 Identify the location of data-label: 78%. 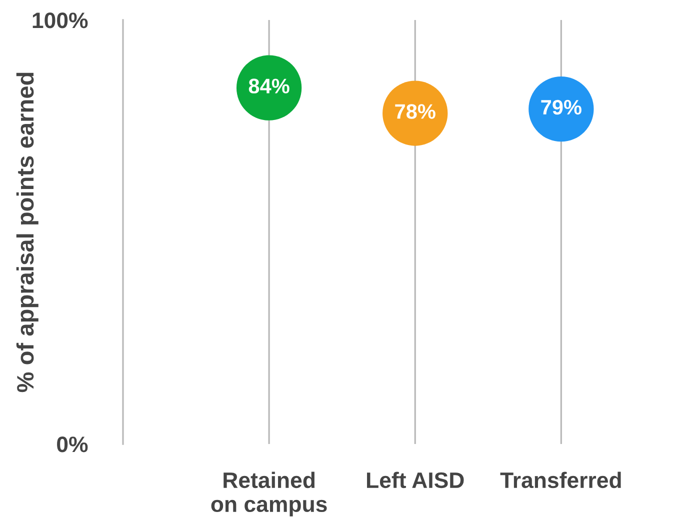
(415, 111).